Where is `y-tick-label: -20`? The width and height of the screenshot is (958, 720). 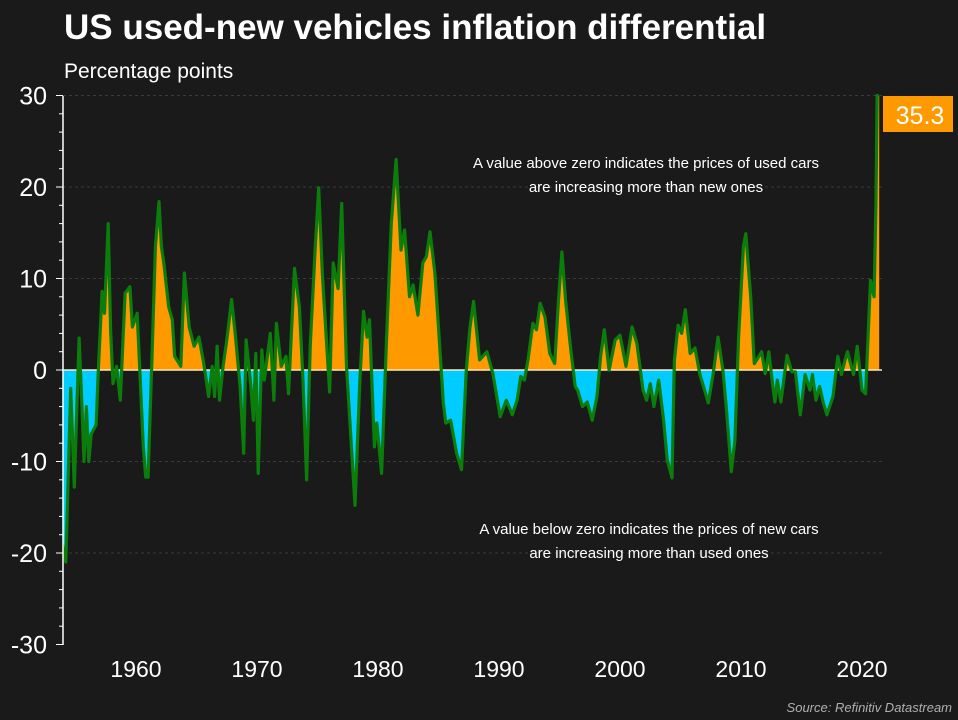 y-tick-label: -20 is located at coordinates (29, 554).